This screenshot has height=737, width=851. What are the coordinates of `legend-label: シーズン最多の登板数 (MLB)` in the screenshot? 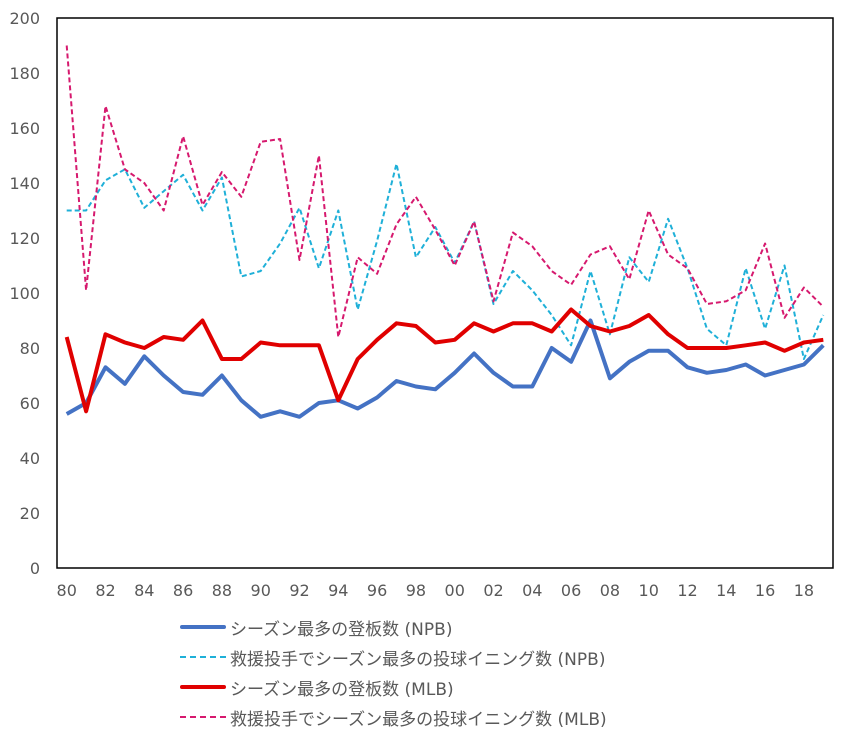 It's located at (342, 689).